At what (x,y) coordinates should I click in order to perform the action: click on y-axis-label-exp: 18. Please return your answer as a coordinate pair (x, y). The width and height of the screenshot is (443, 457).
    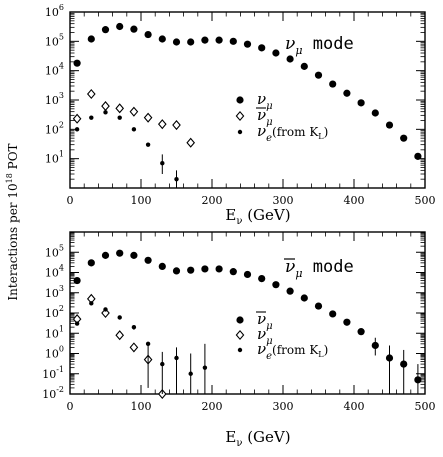
    Looking at the image, I should click on (9, 178).